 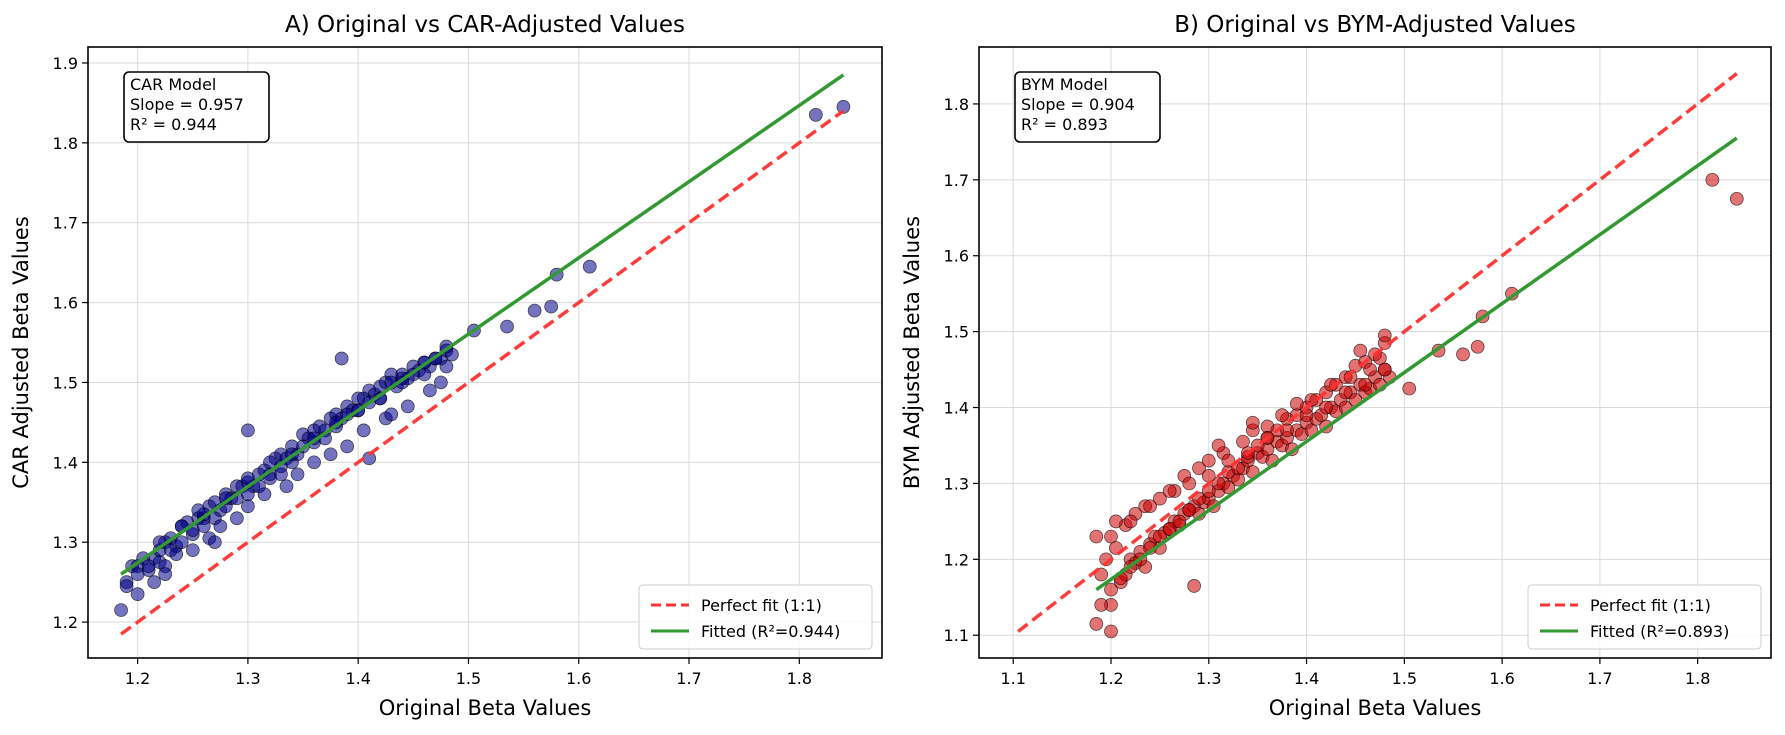 I want to click on panel-b-yticks: 1.1 1.2 1.3 1.4 1.5 1.6 1.7 1.8, so click(x=961, y=370).